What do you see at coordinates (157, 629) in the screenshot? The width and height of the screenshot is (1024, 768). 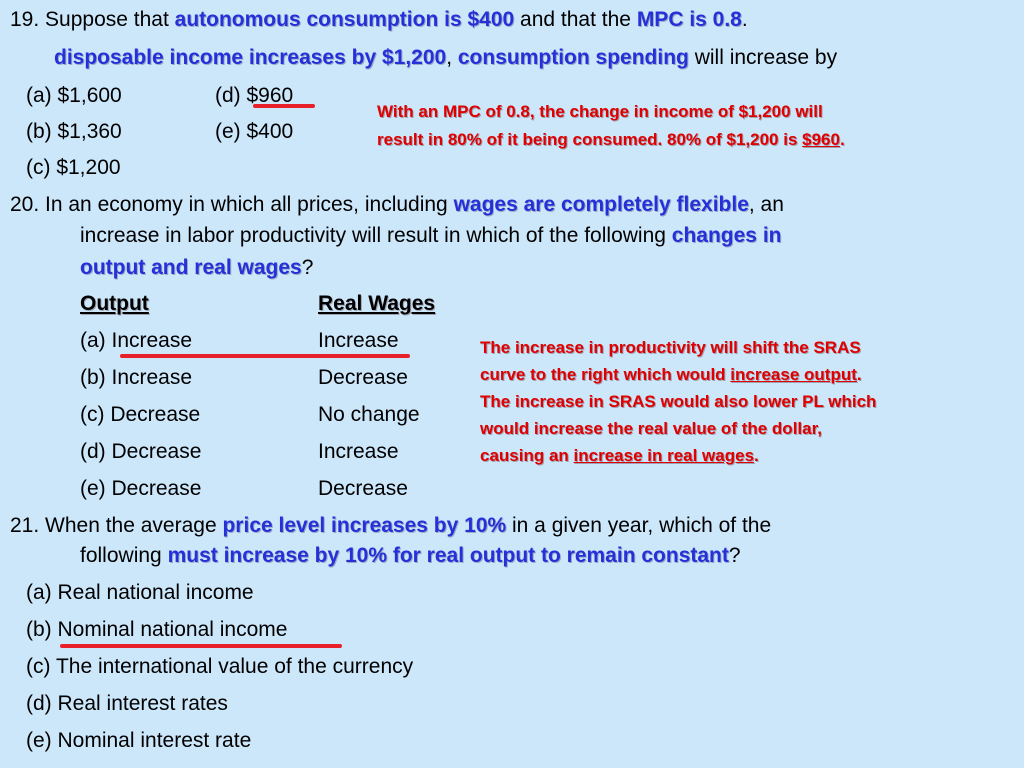 I see `q21-option-b: (b) Nominal national income` at bounding box center [157, 629].